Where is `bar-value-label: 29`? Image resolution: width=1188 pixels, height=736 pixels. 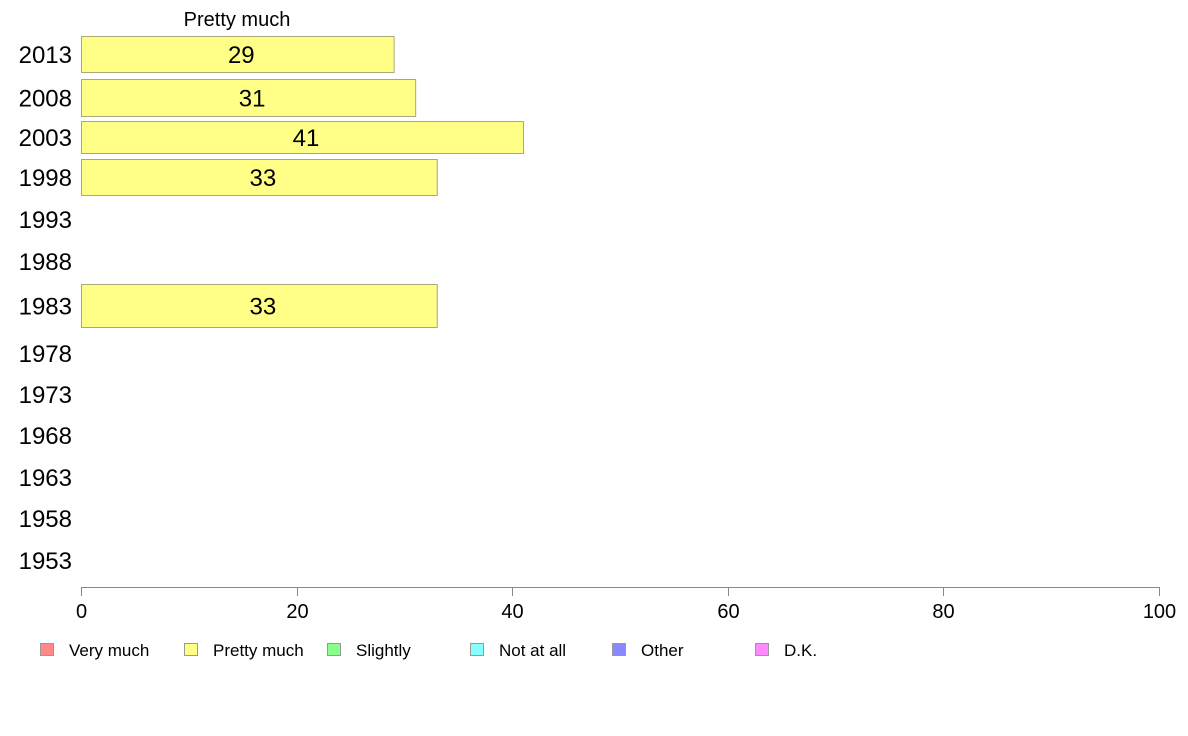 bar-value-label: 29 is located at coordinates (241, 55).